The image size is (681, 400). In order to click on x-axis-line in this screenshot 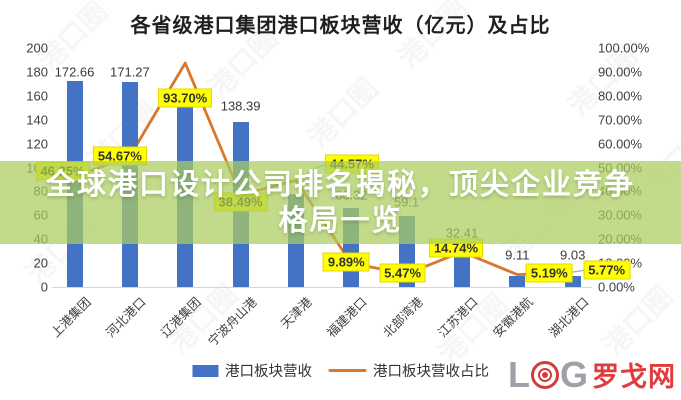, I will do `click(322, 287)`.